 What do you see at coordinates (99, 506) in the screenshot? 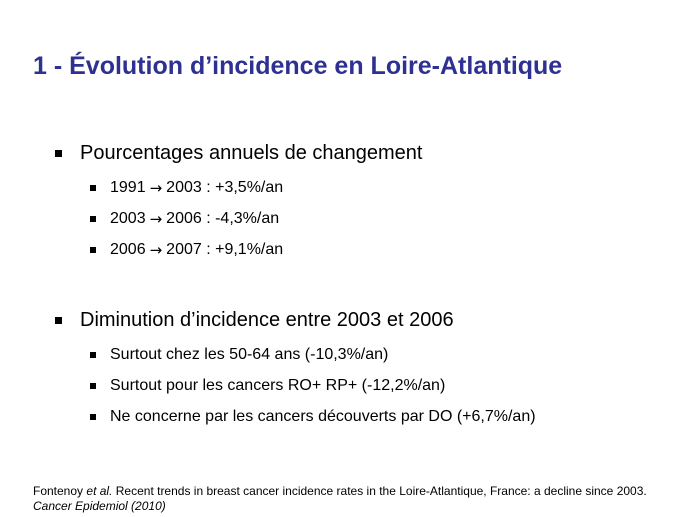
I see `reference-journal: Cancer Epidemiol (2010)` at bounding box center [99, 506].